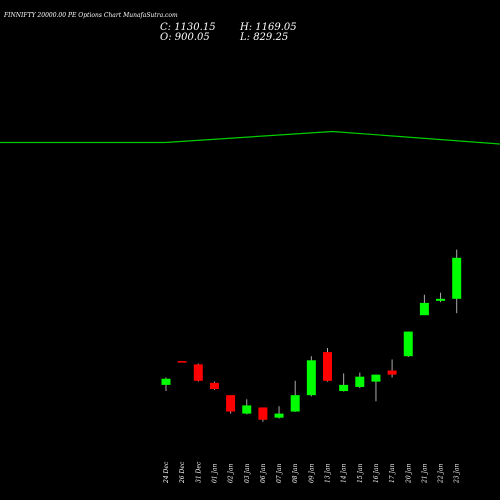 The height and width of the screenshot is (500, 500). What do you see at coordinates (328, 473) in the screenshot?
I see `x-tick-label: 13 Jan` at bounding box center [328, 473].